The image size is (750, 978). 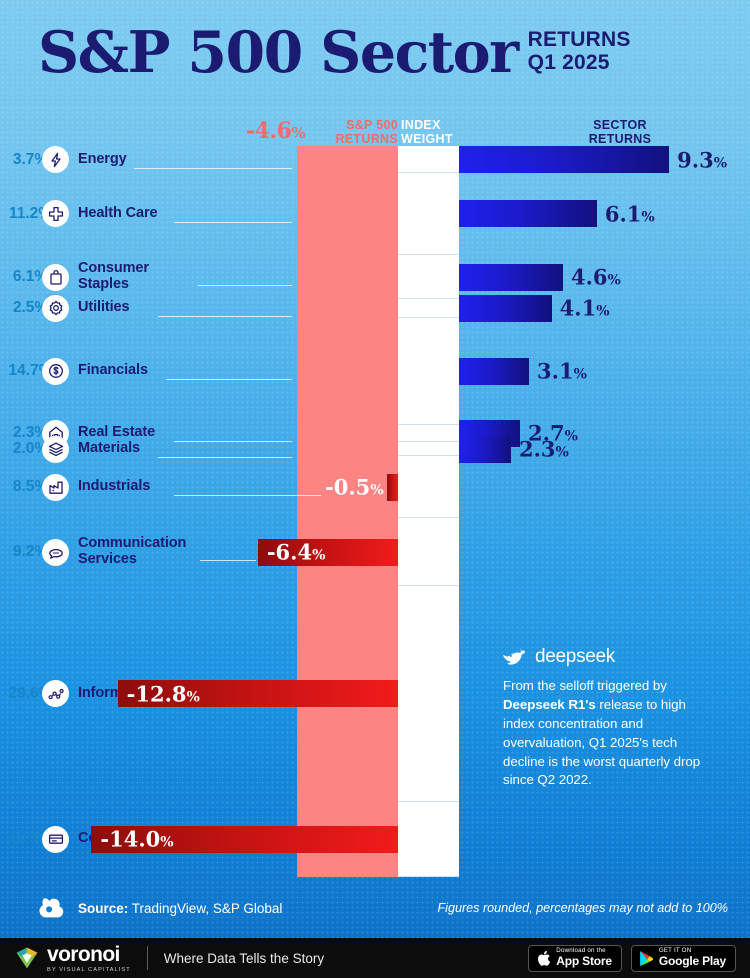 I want to click on sp500-returns-header-line2: RETURNS, so click(x=366, y=138).